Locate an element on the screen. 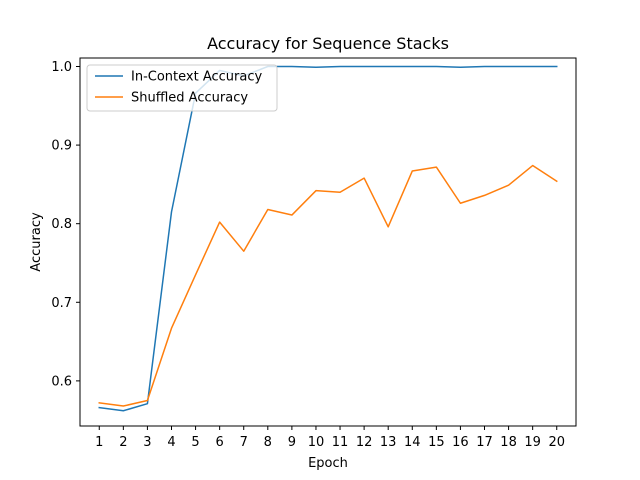 Image resolution: width=640 pixels, height=480 pixels. legend-label-in-context: In-Context Accuracy is located at coordinates (196, 77).